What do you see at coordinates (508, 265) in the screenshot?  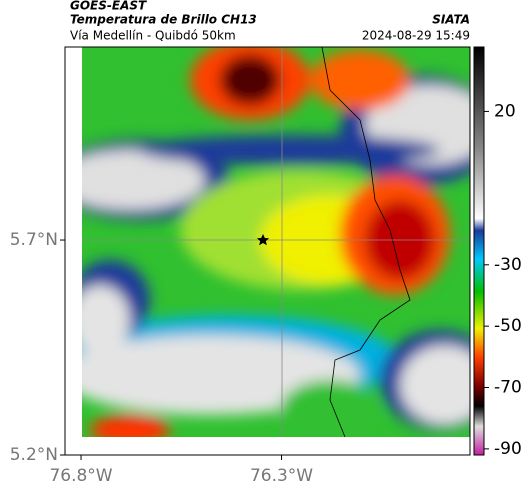 I see `colorbar-tick-label: -30` at bounding box center [508, 265].